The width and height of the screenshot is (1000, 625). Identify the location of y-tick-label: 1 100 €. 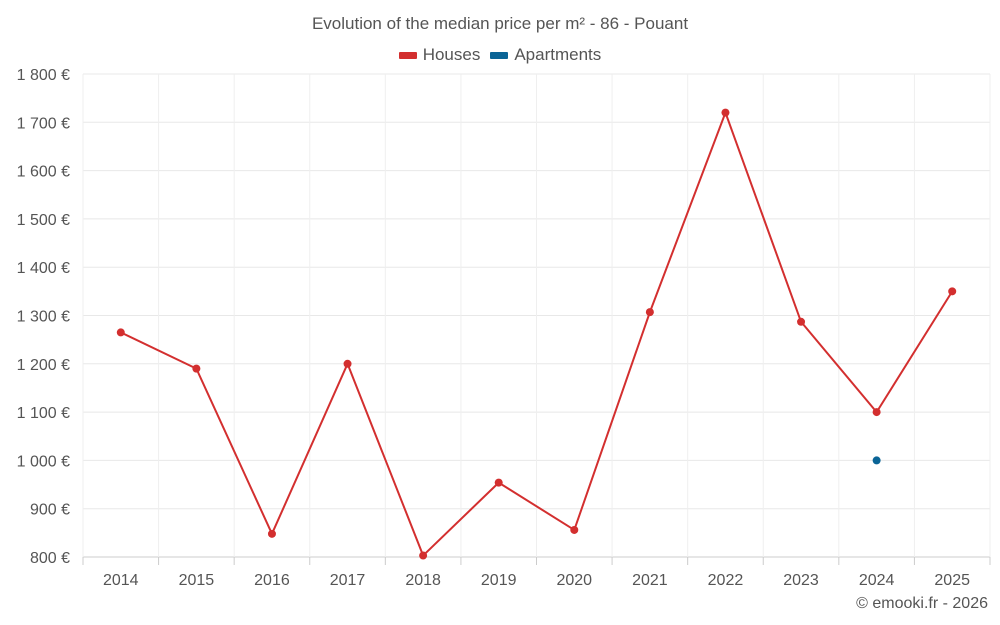
(43, 413).